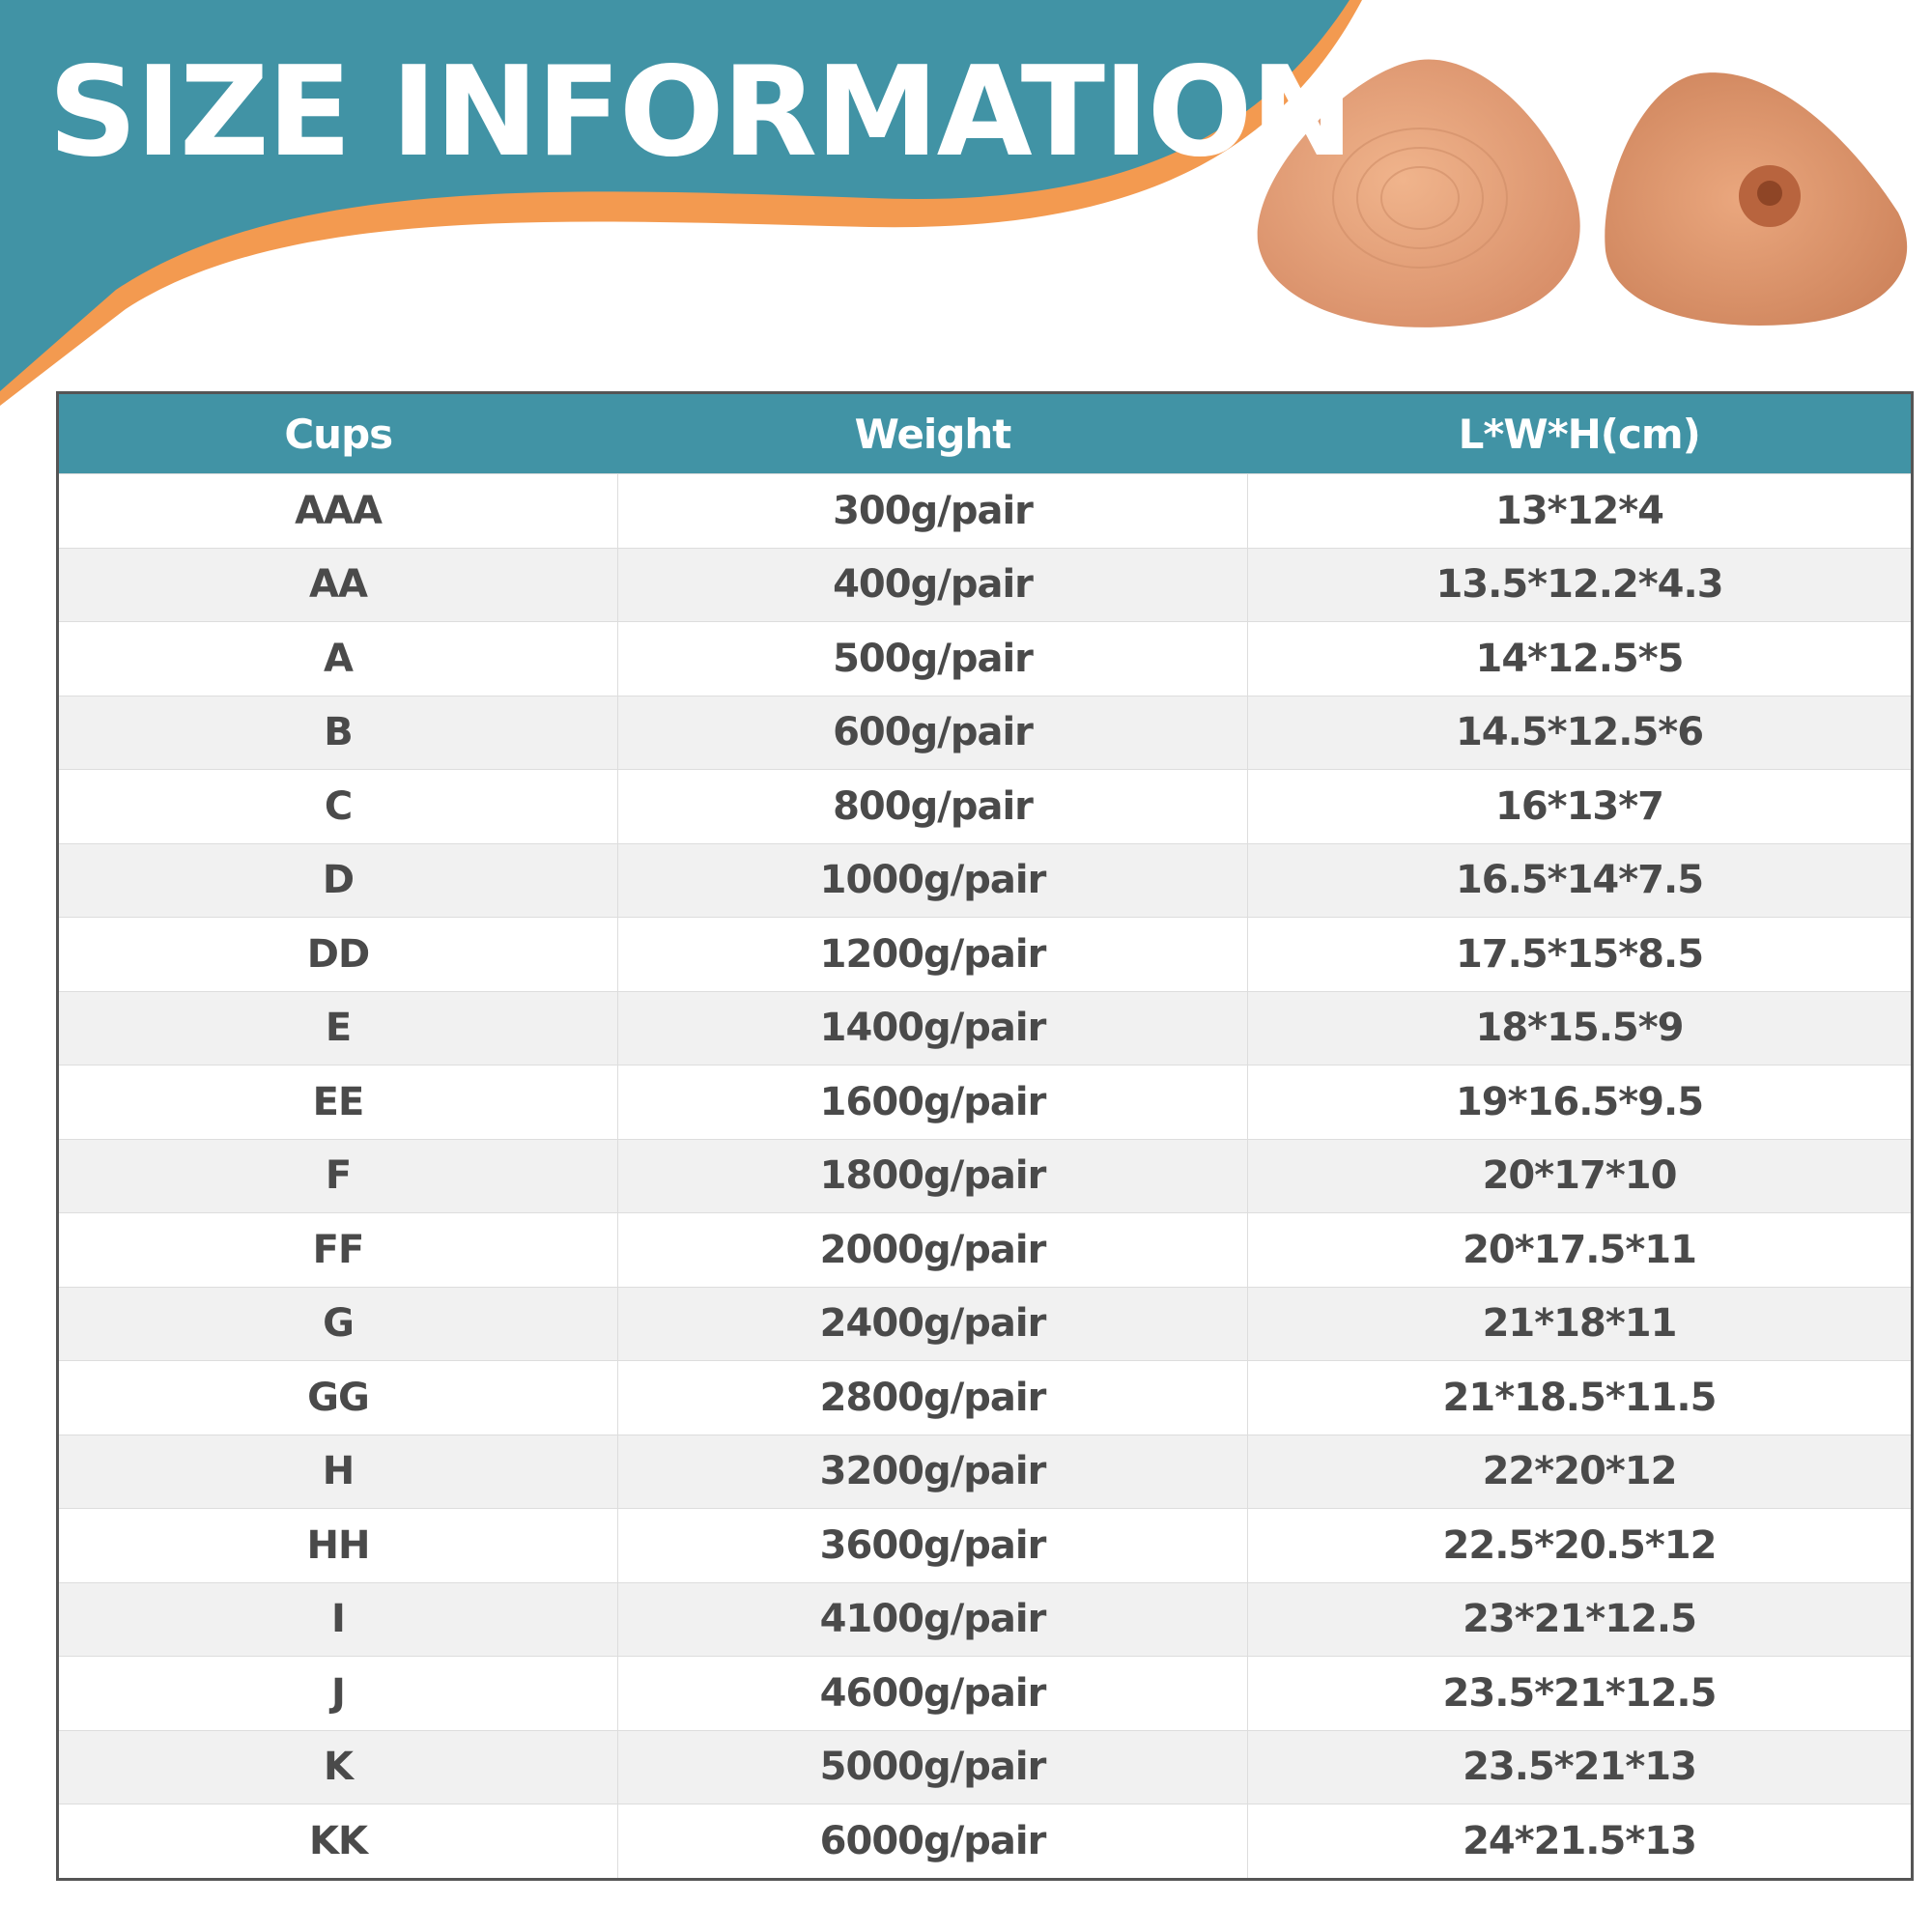 Image resolution: width=1932 pixels, height=1932 pixels. Describe the element at coordinates (932, 1175) in the screenshot. I see `table-cell: 1800g/pair` at that location.